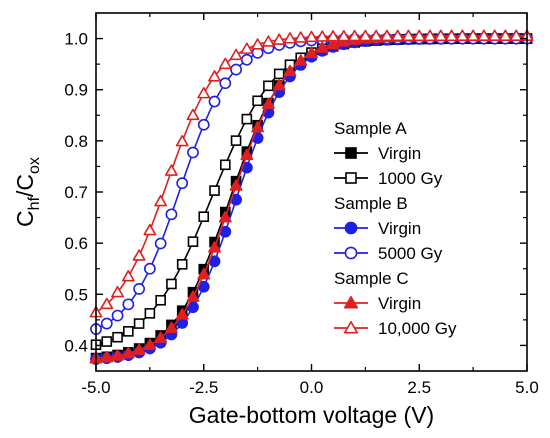  What do you see at coordinates (370, 128) in the screenshot?
I see `legend-group-title: Sample A` at bounding box center [370, 128].